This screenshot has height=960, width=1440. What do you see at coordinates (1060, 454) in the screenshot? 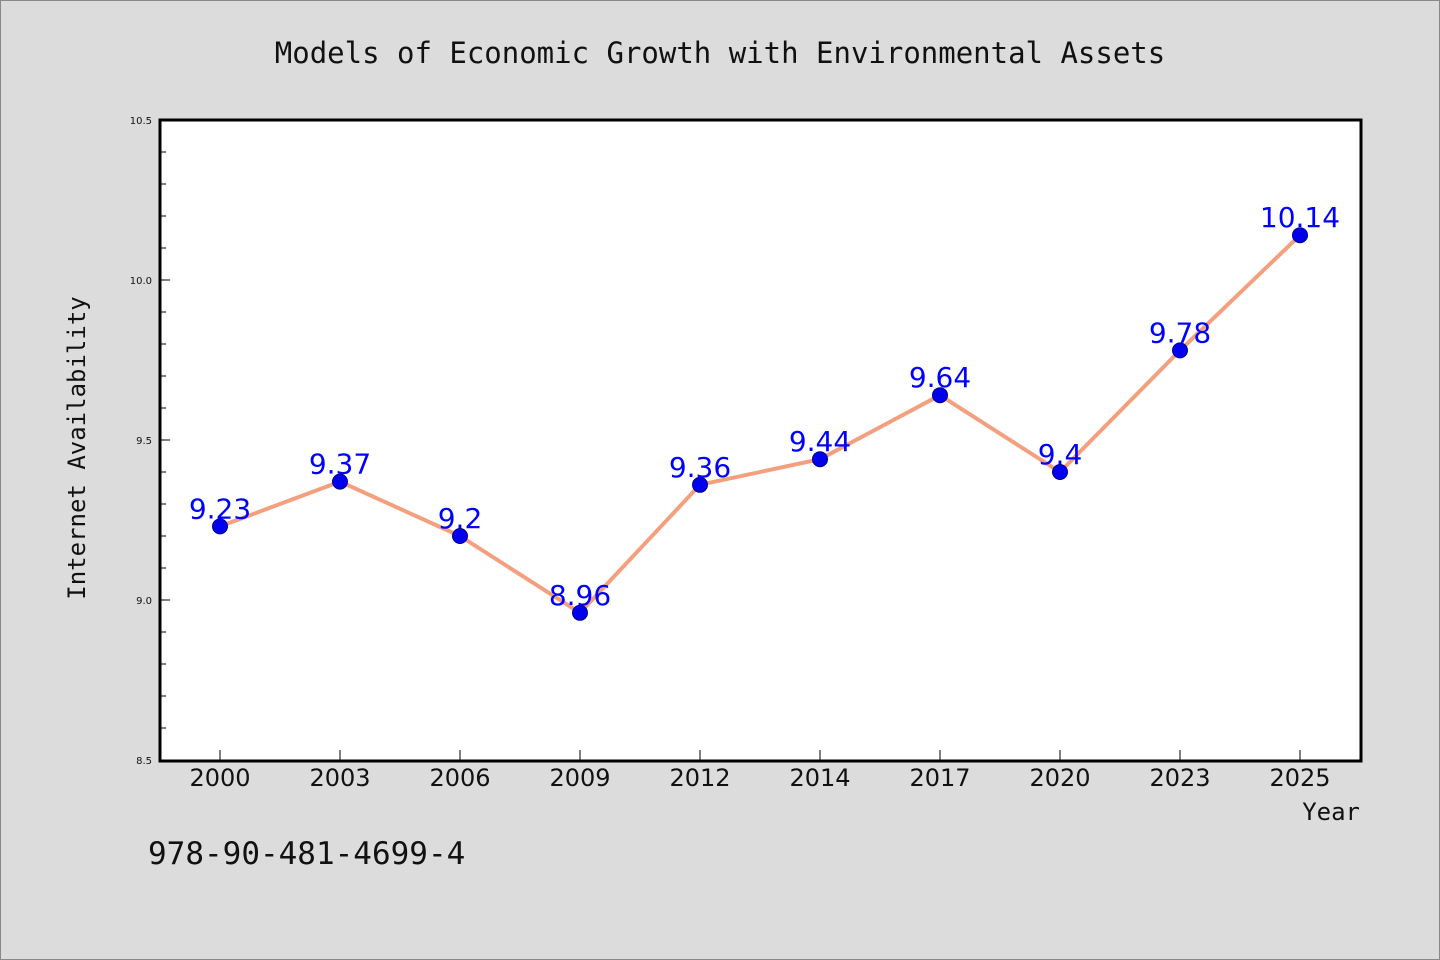
I see `data-label: 9.4` at bounding box center [1060, 454].